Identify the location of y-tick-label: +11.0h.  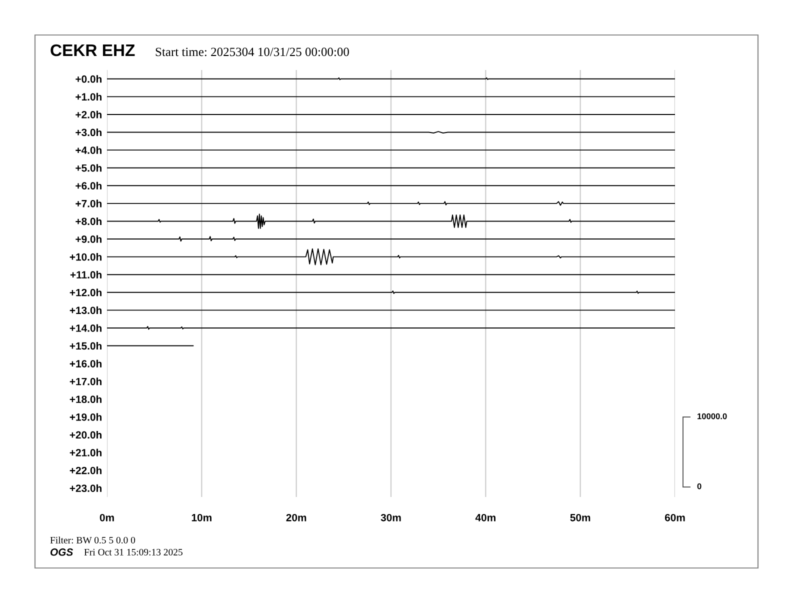
(86, 274).